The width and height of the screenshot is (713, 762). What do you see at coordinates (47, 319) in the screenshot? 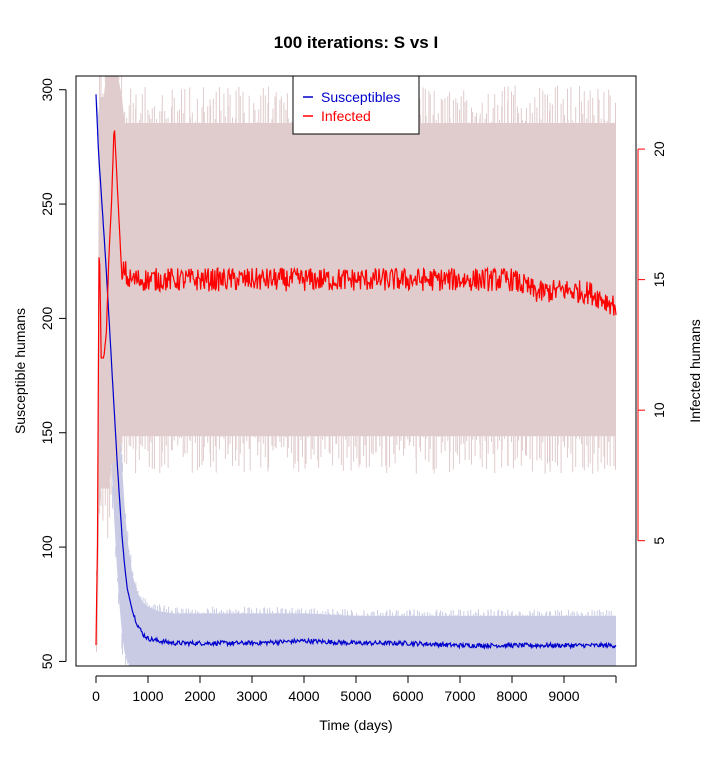
I see `y-left-tick-label: 200` at bounding box center [47, 319].